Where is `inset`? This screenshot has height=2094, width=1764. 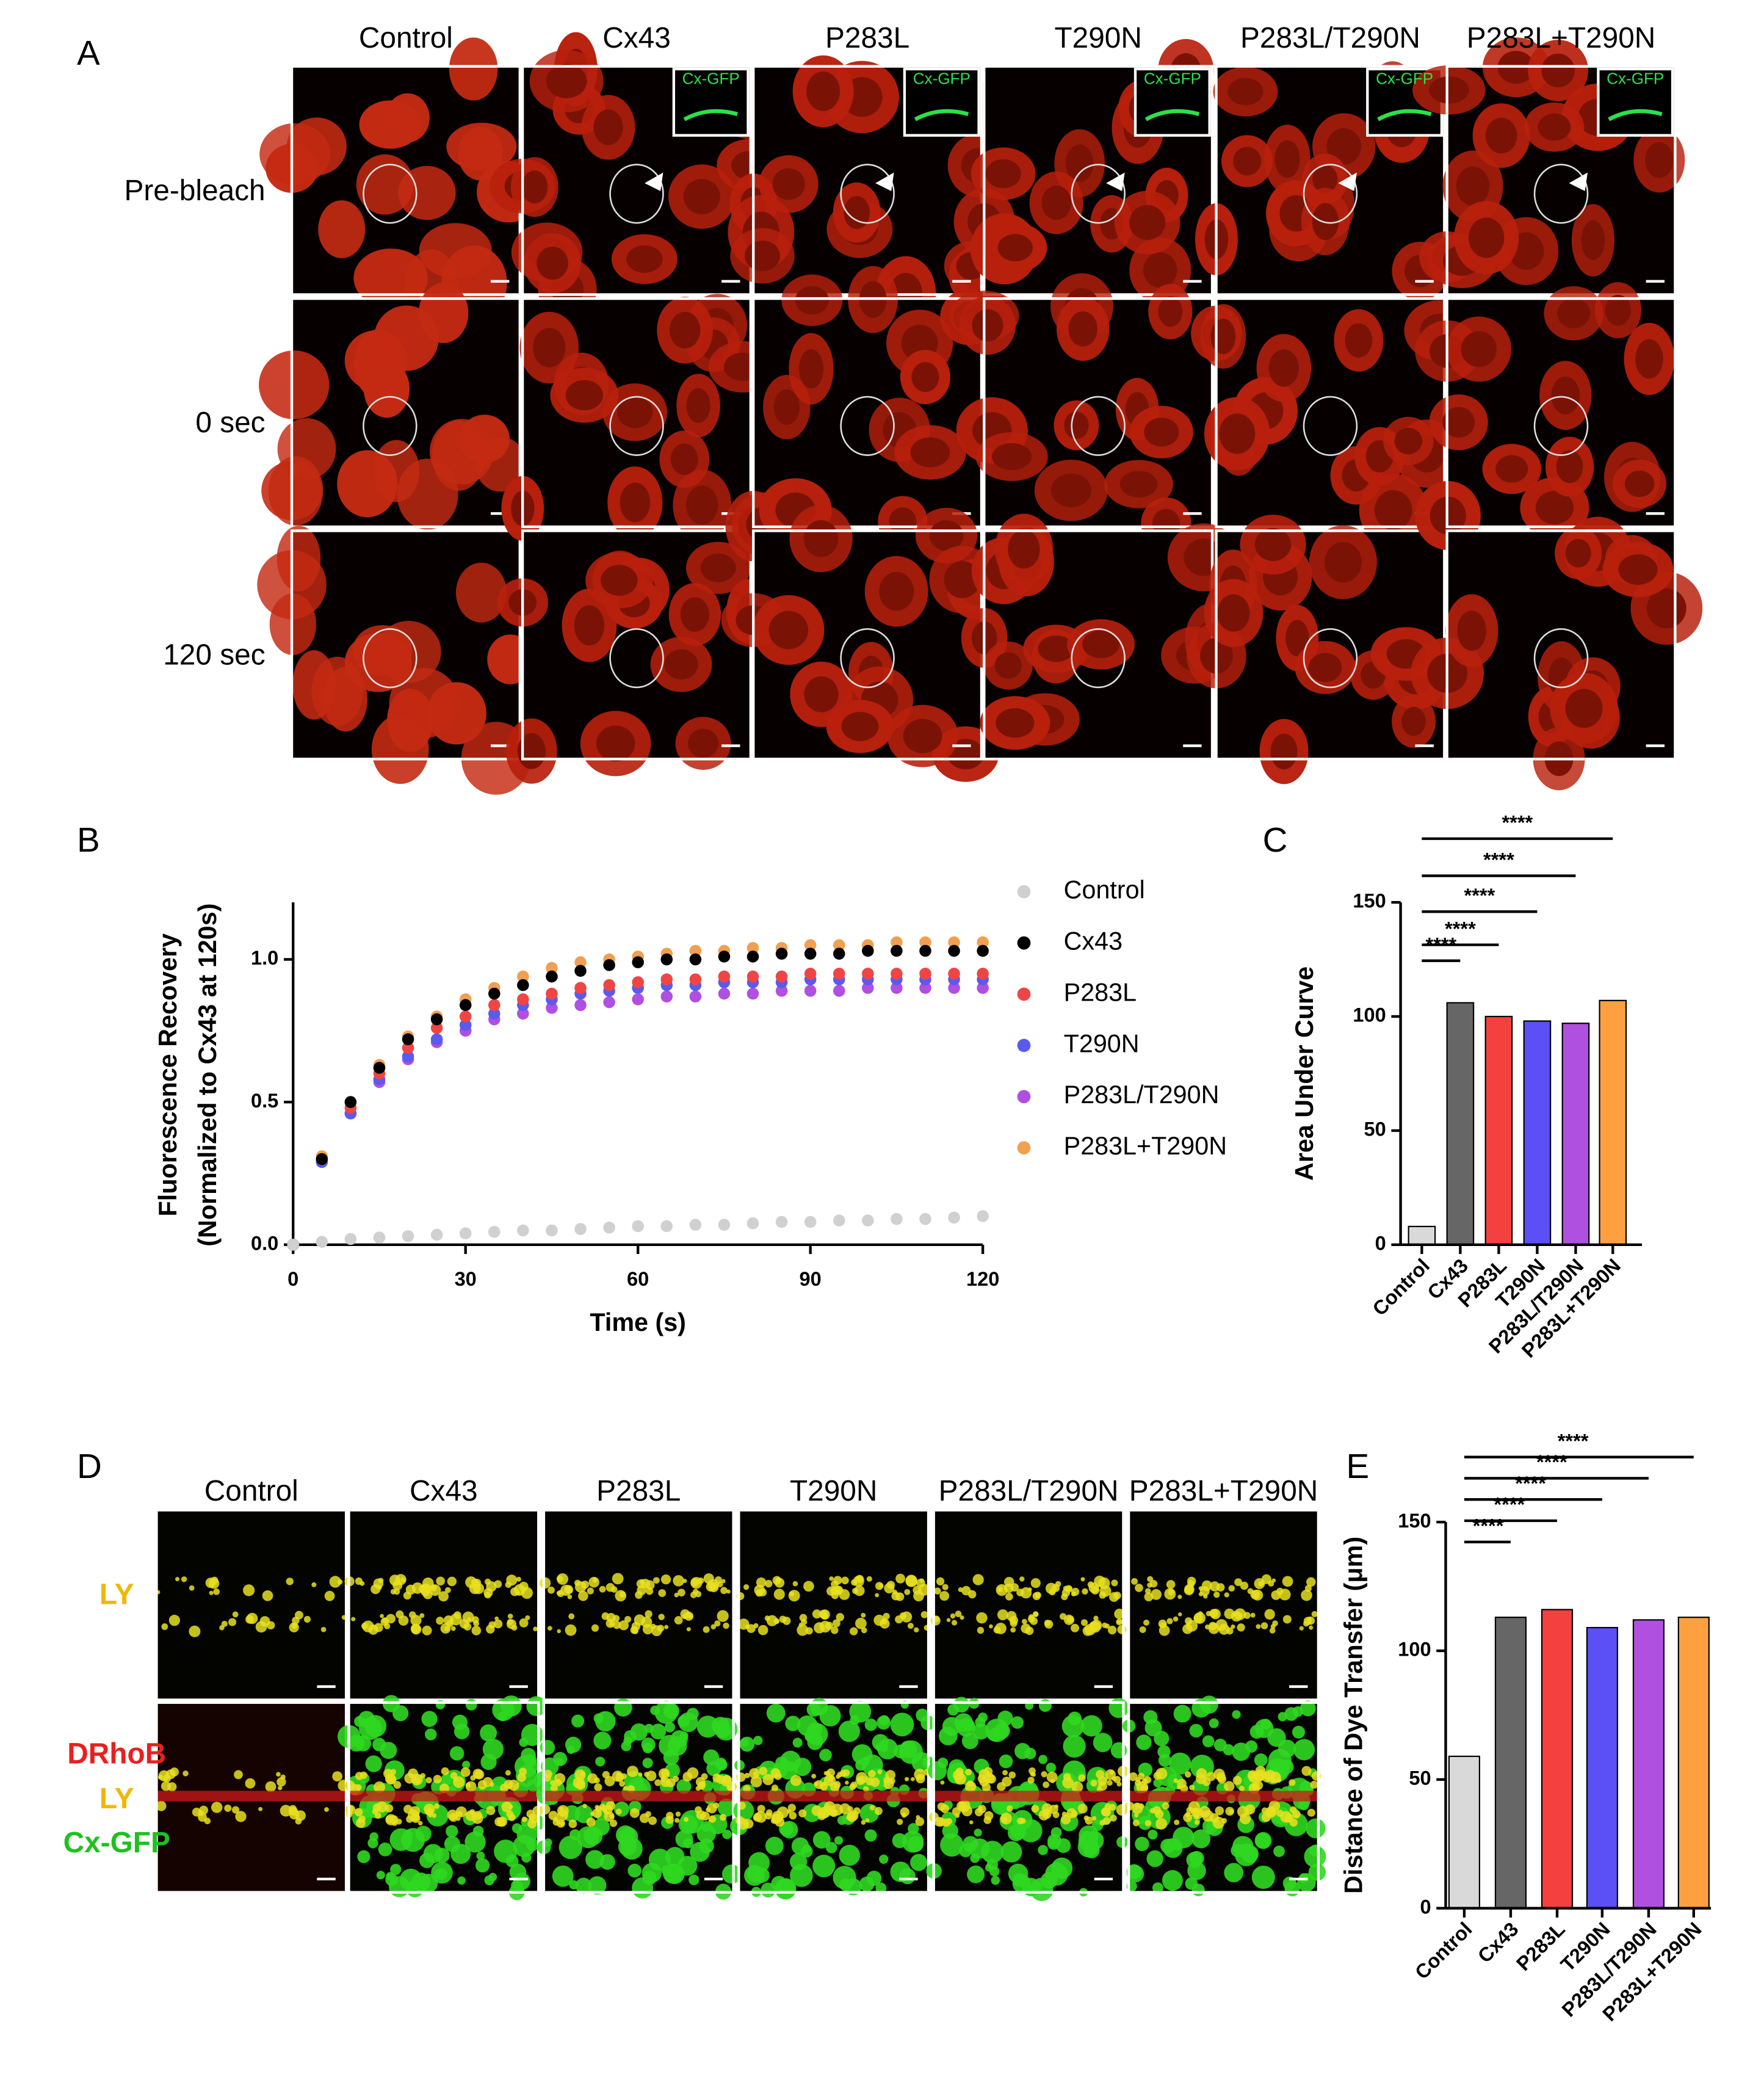
inset is located at coordinates (1636, 102).